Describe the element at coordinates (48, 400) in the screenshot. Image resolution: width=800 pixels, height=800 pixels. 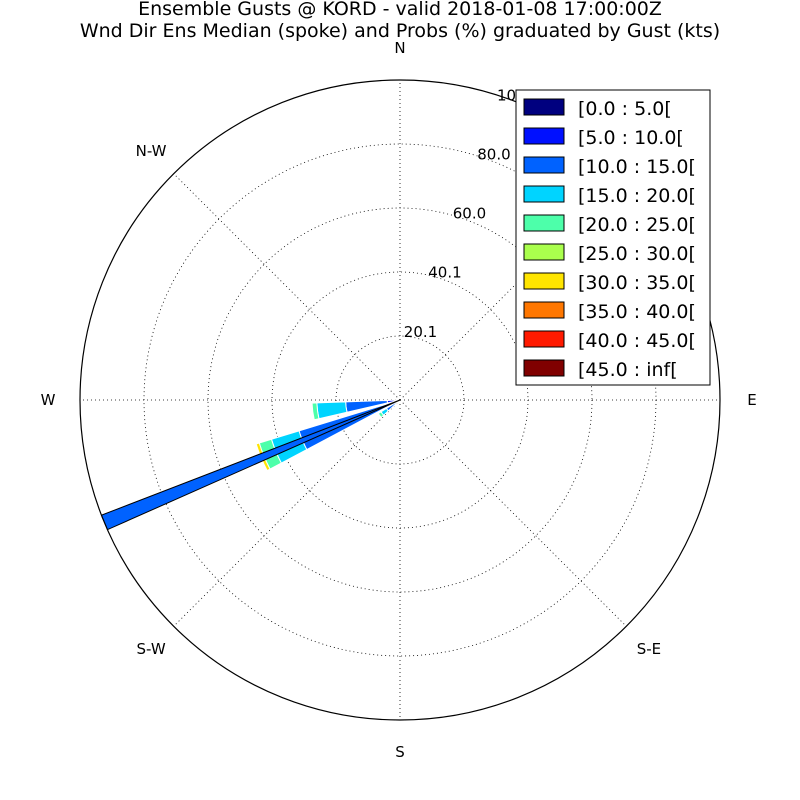
I see `direction-label: W` at that location.